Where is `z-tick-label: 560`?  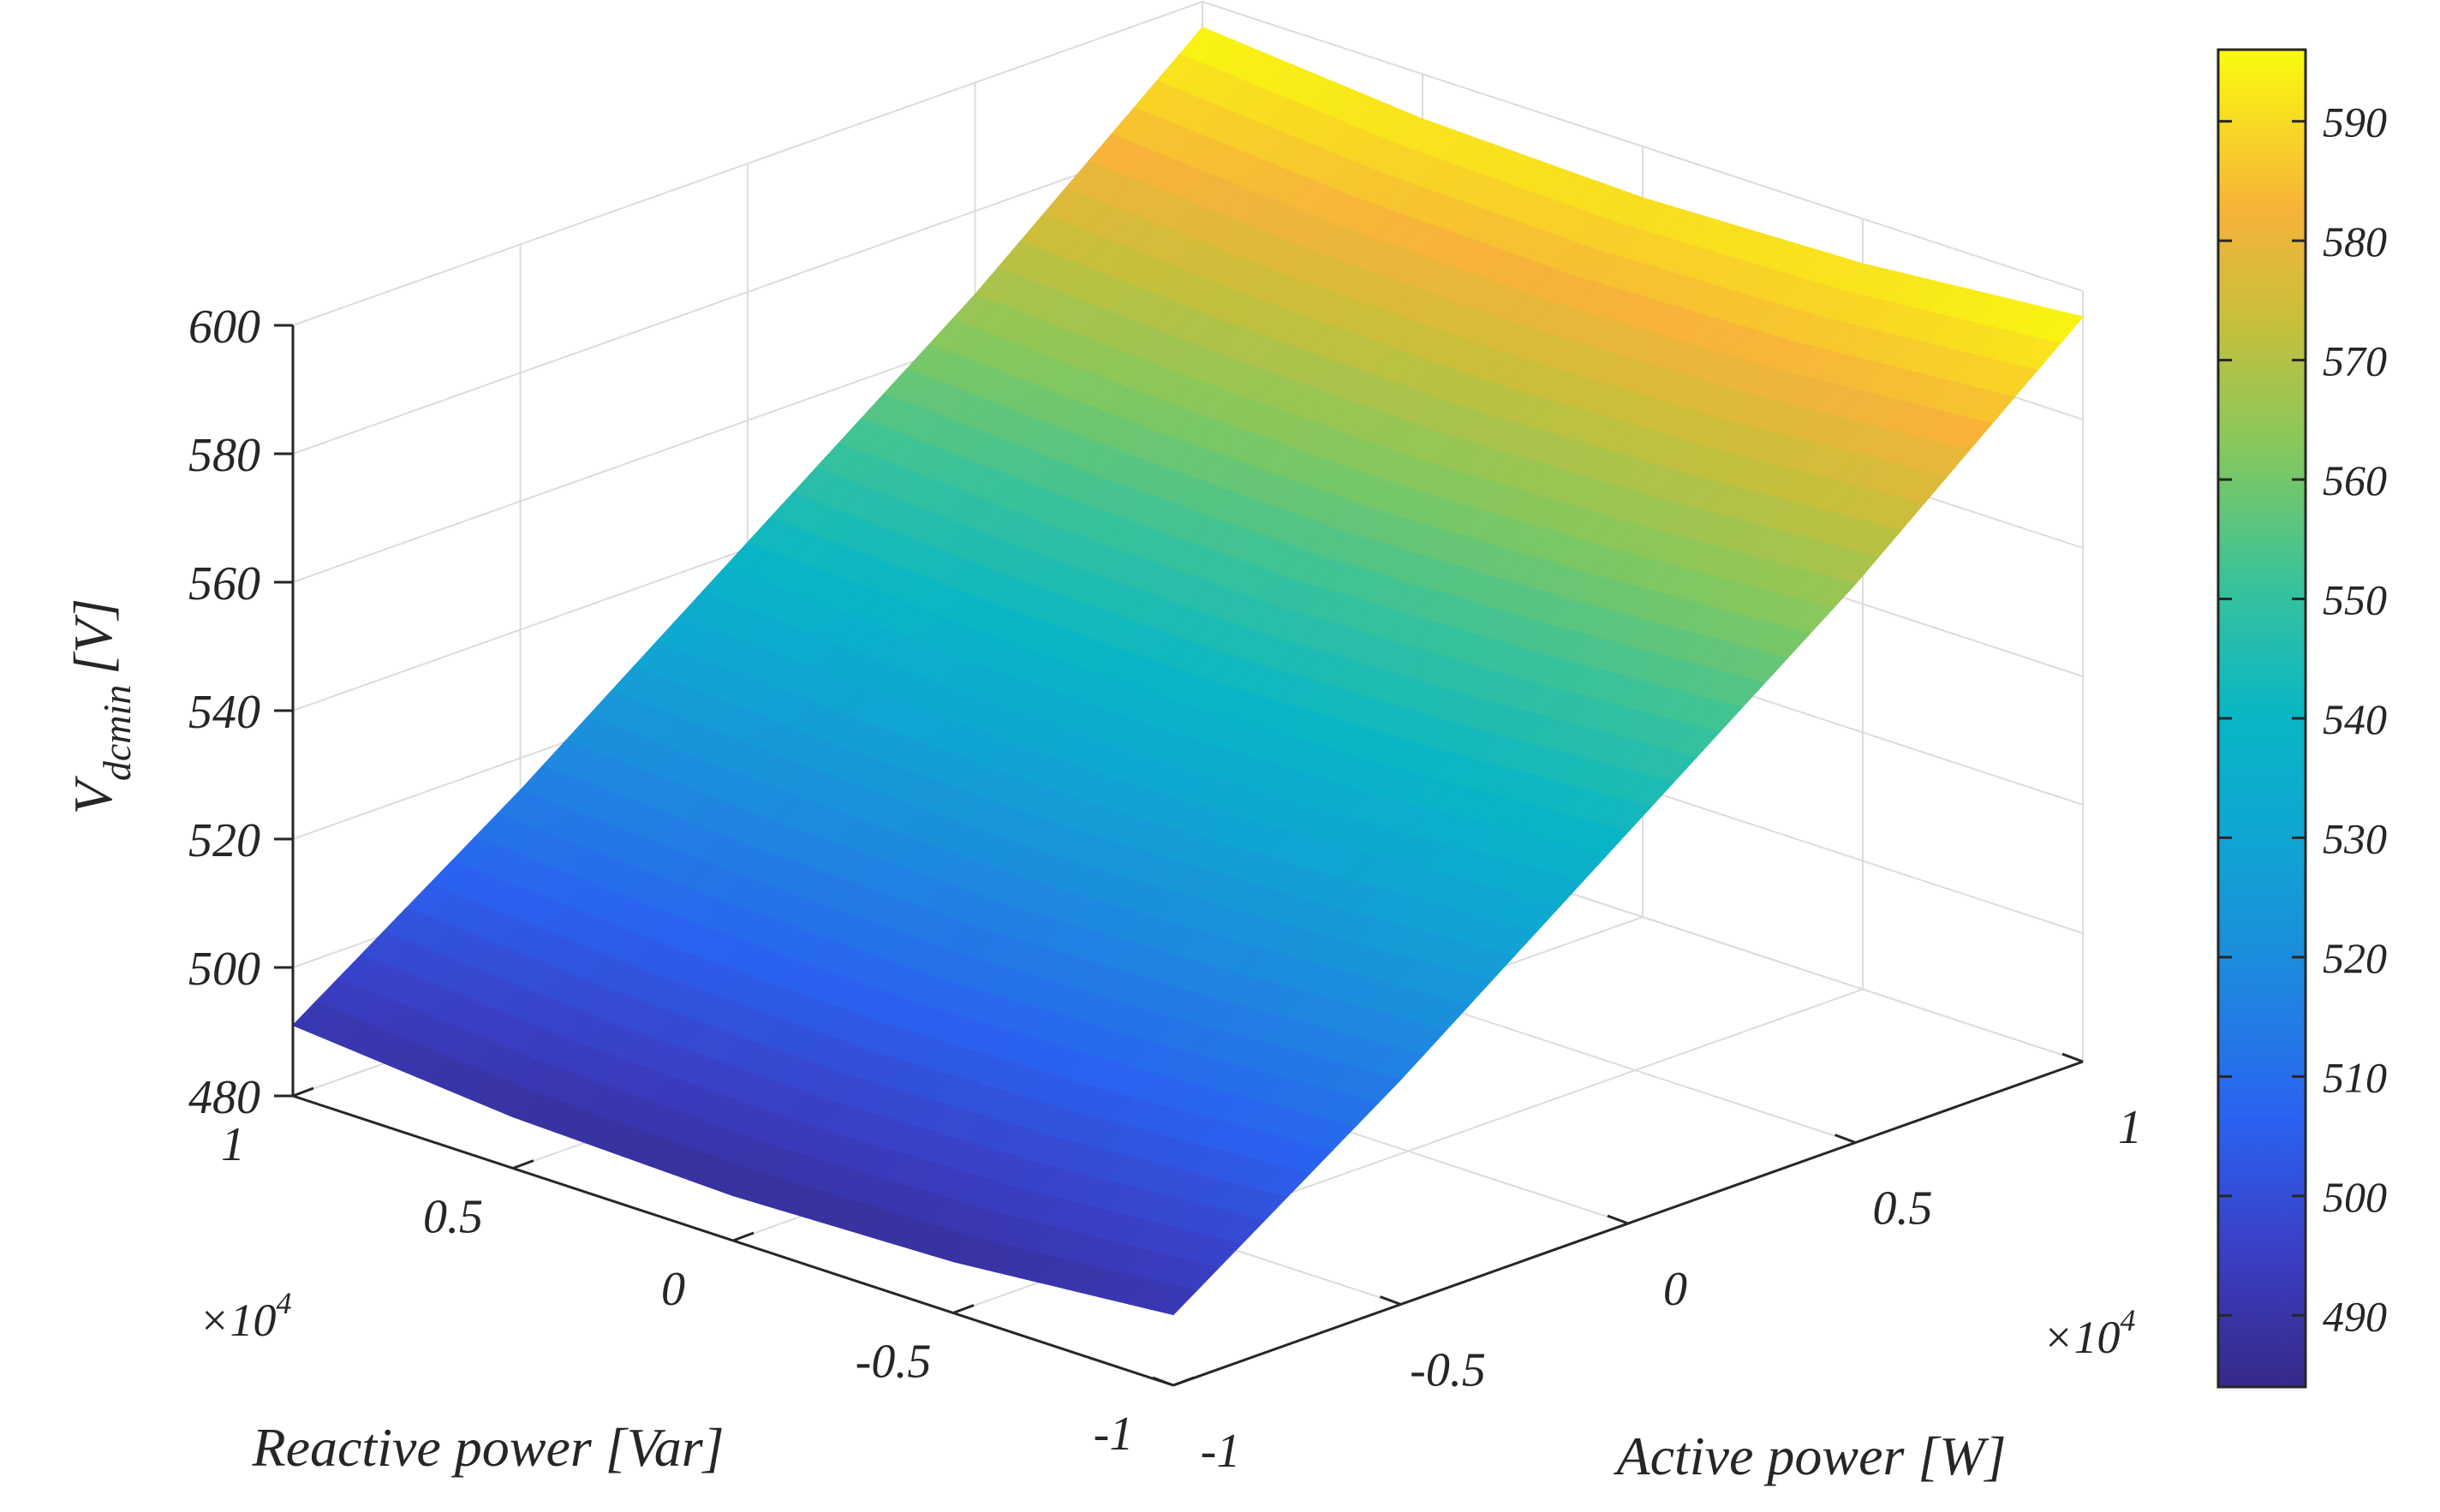 z-tick-label: 560 is located at coordinates (224, 583).